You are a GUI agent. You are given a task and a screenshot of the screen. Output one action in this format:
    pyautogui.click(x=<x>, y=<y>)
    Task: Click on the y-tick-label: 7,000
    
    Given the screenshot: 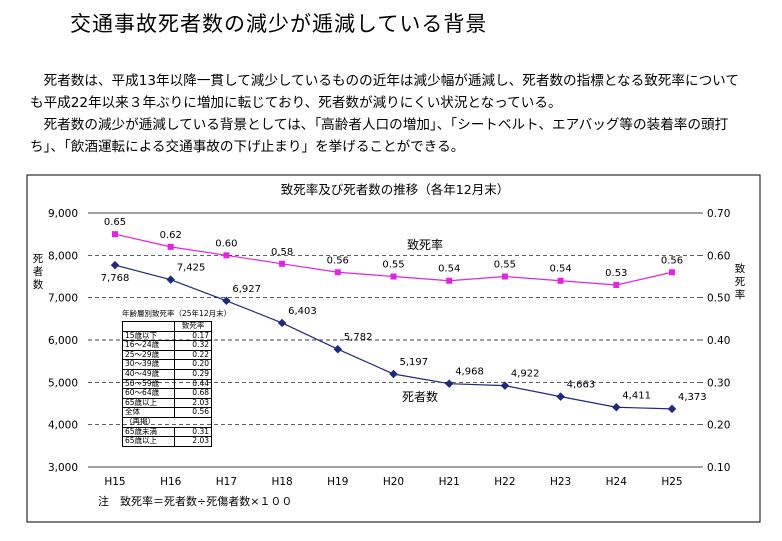 What is the action you would take?
    pyautogui.click(x=63, y=299)
    